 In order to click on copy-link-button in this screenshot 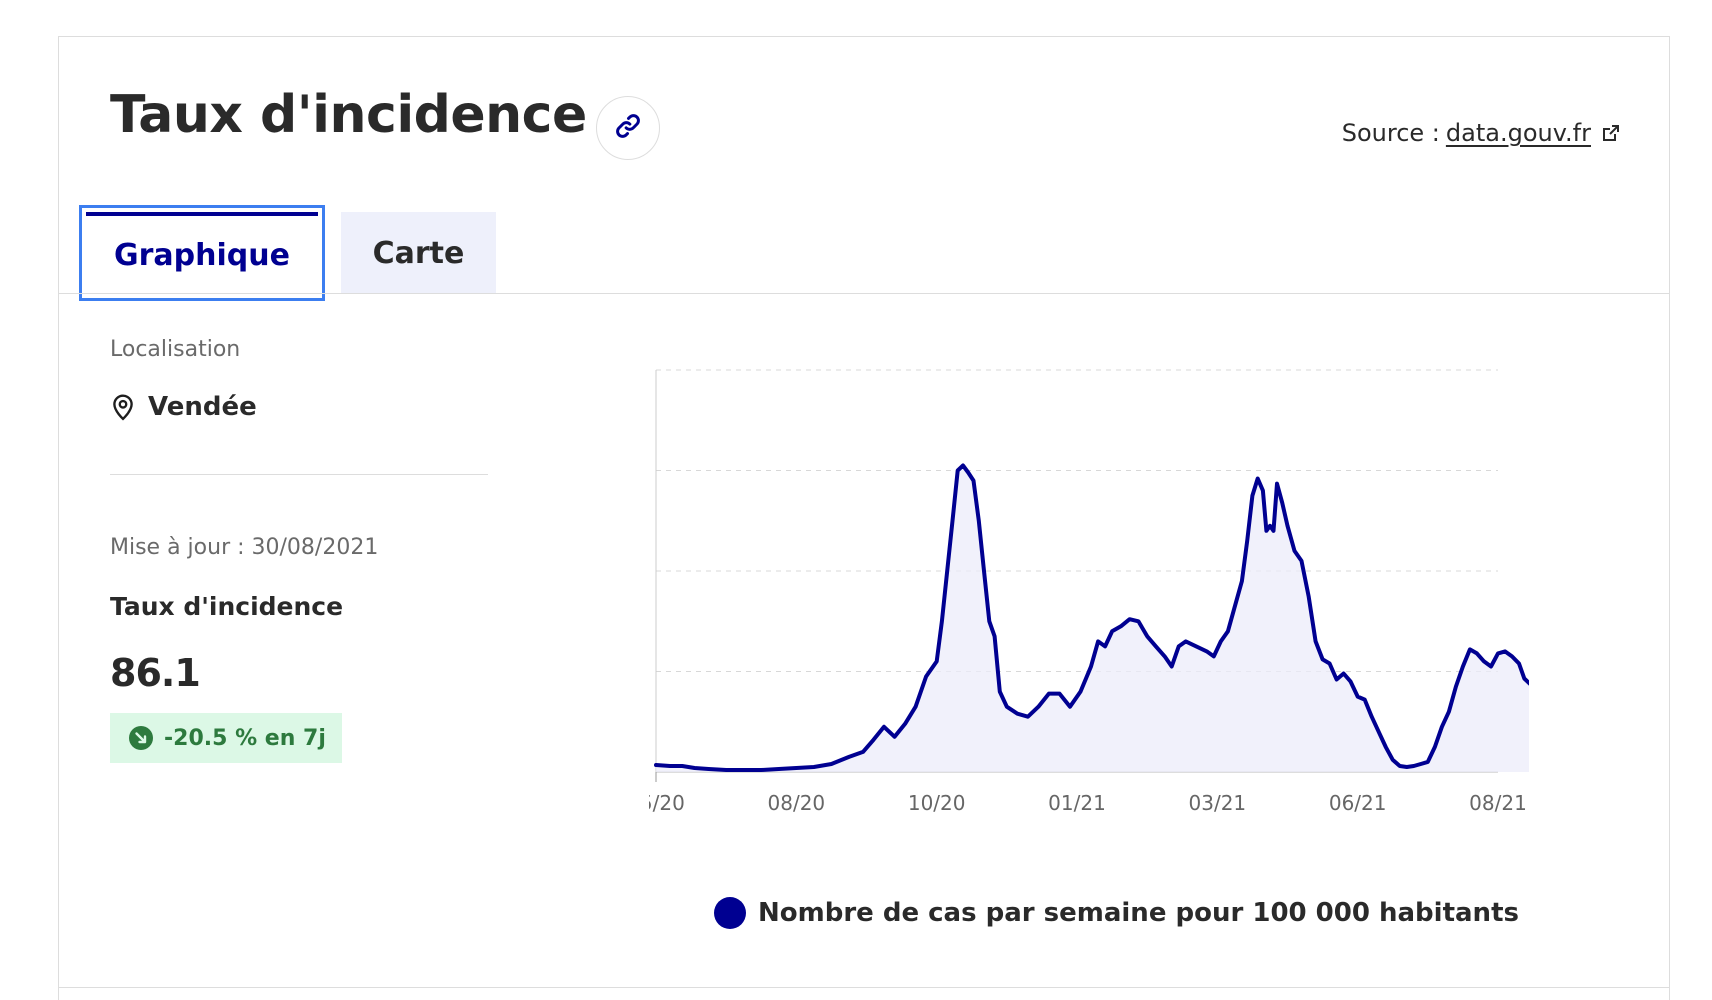, I will do `click(628, 128)`.